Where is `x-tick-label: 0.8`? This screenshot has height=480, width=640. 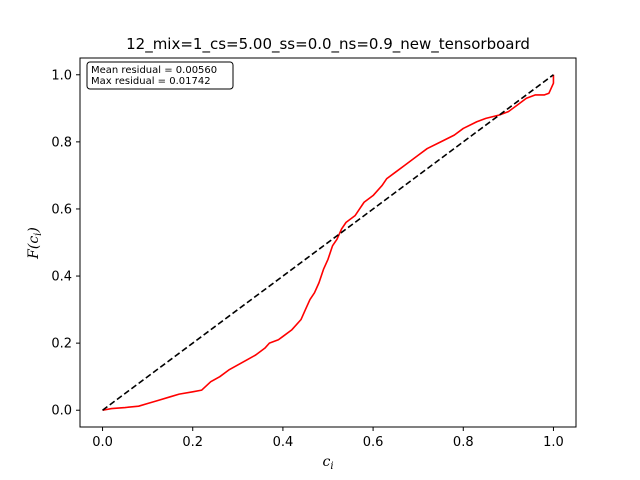 x-tick-label: 0.8 is located at coordinates (463, 442).